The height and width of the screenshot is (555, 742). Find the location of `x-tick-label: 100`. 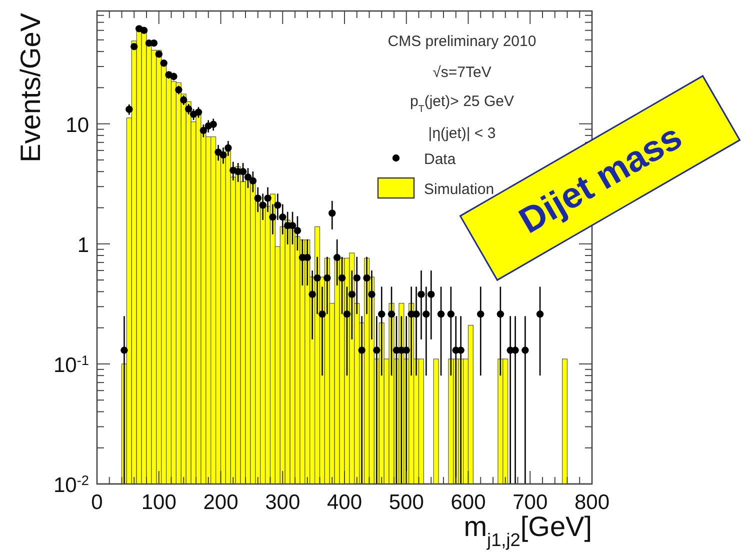

x-tick-label: 100 is located at coordinates (158, 502).